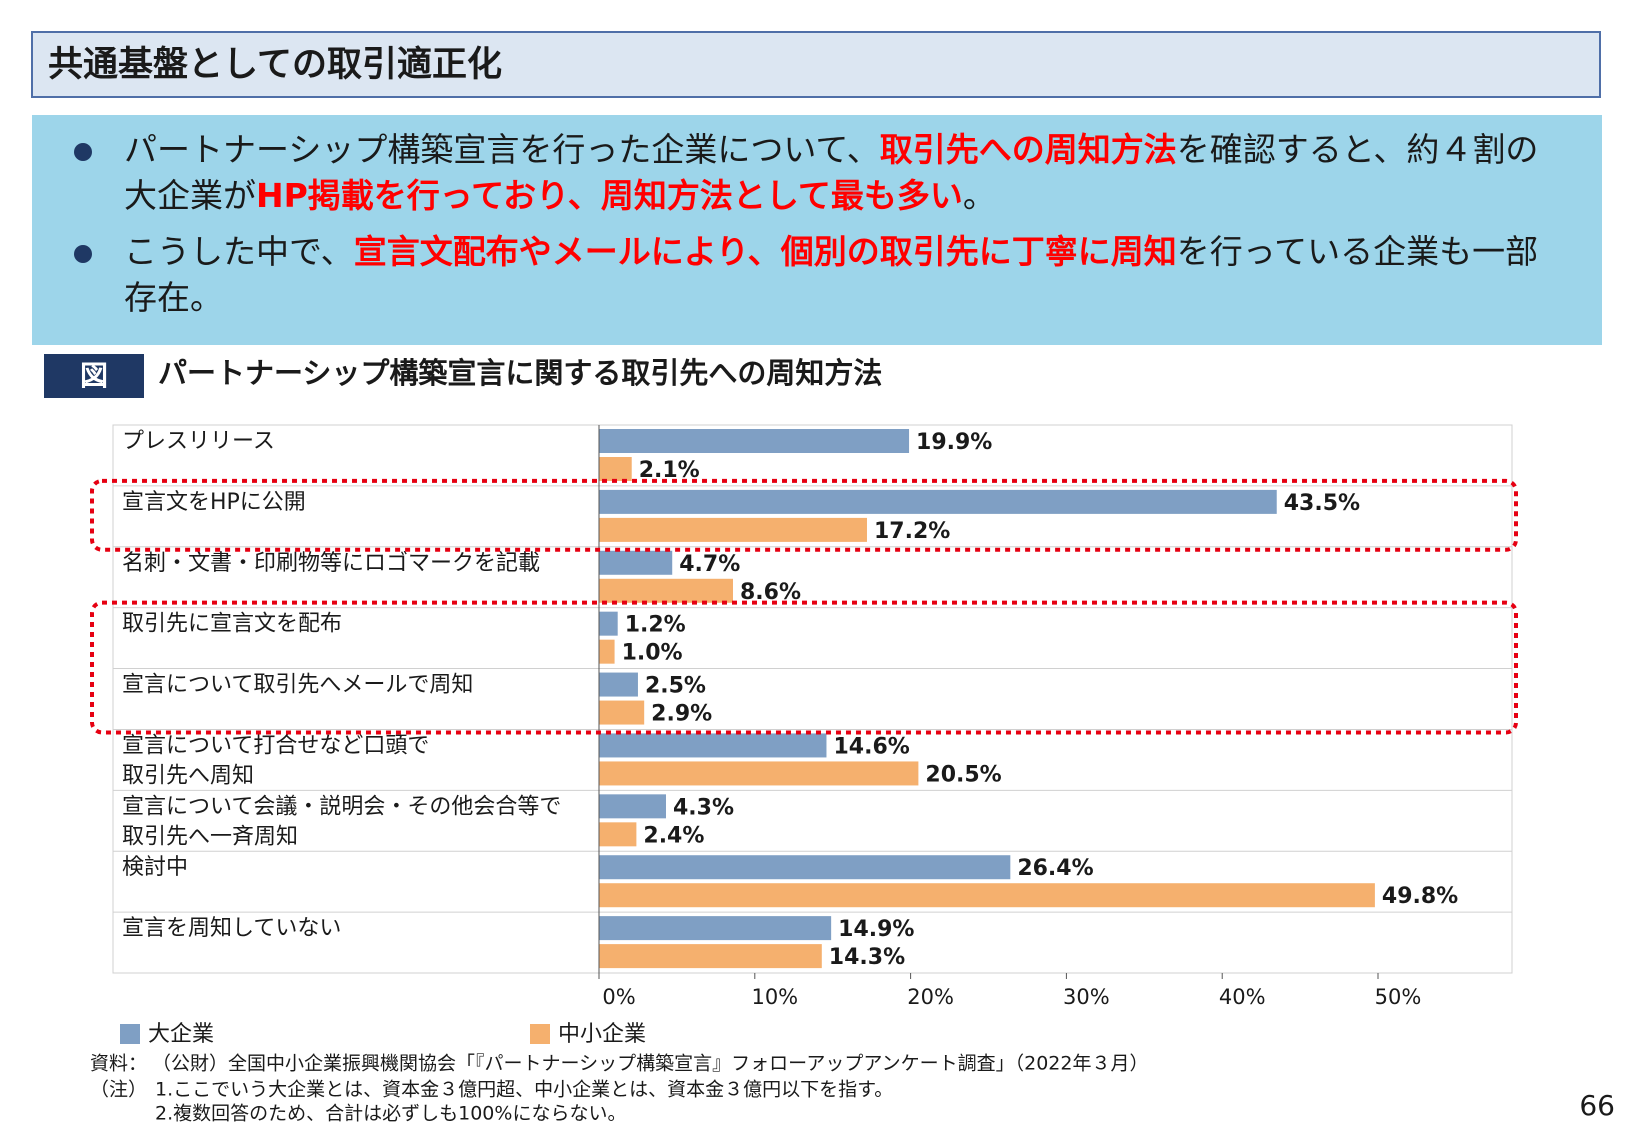  What do you see at coordinates (1322, 503) in the screenshot?
I see `value-label: 43.5%` at bounding box center [1322, 503].